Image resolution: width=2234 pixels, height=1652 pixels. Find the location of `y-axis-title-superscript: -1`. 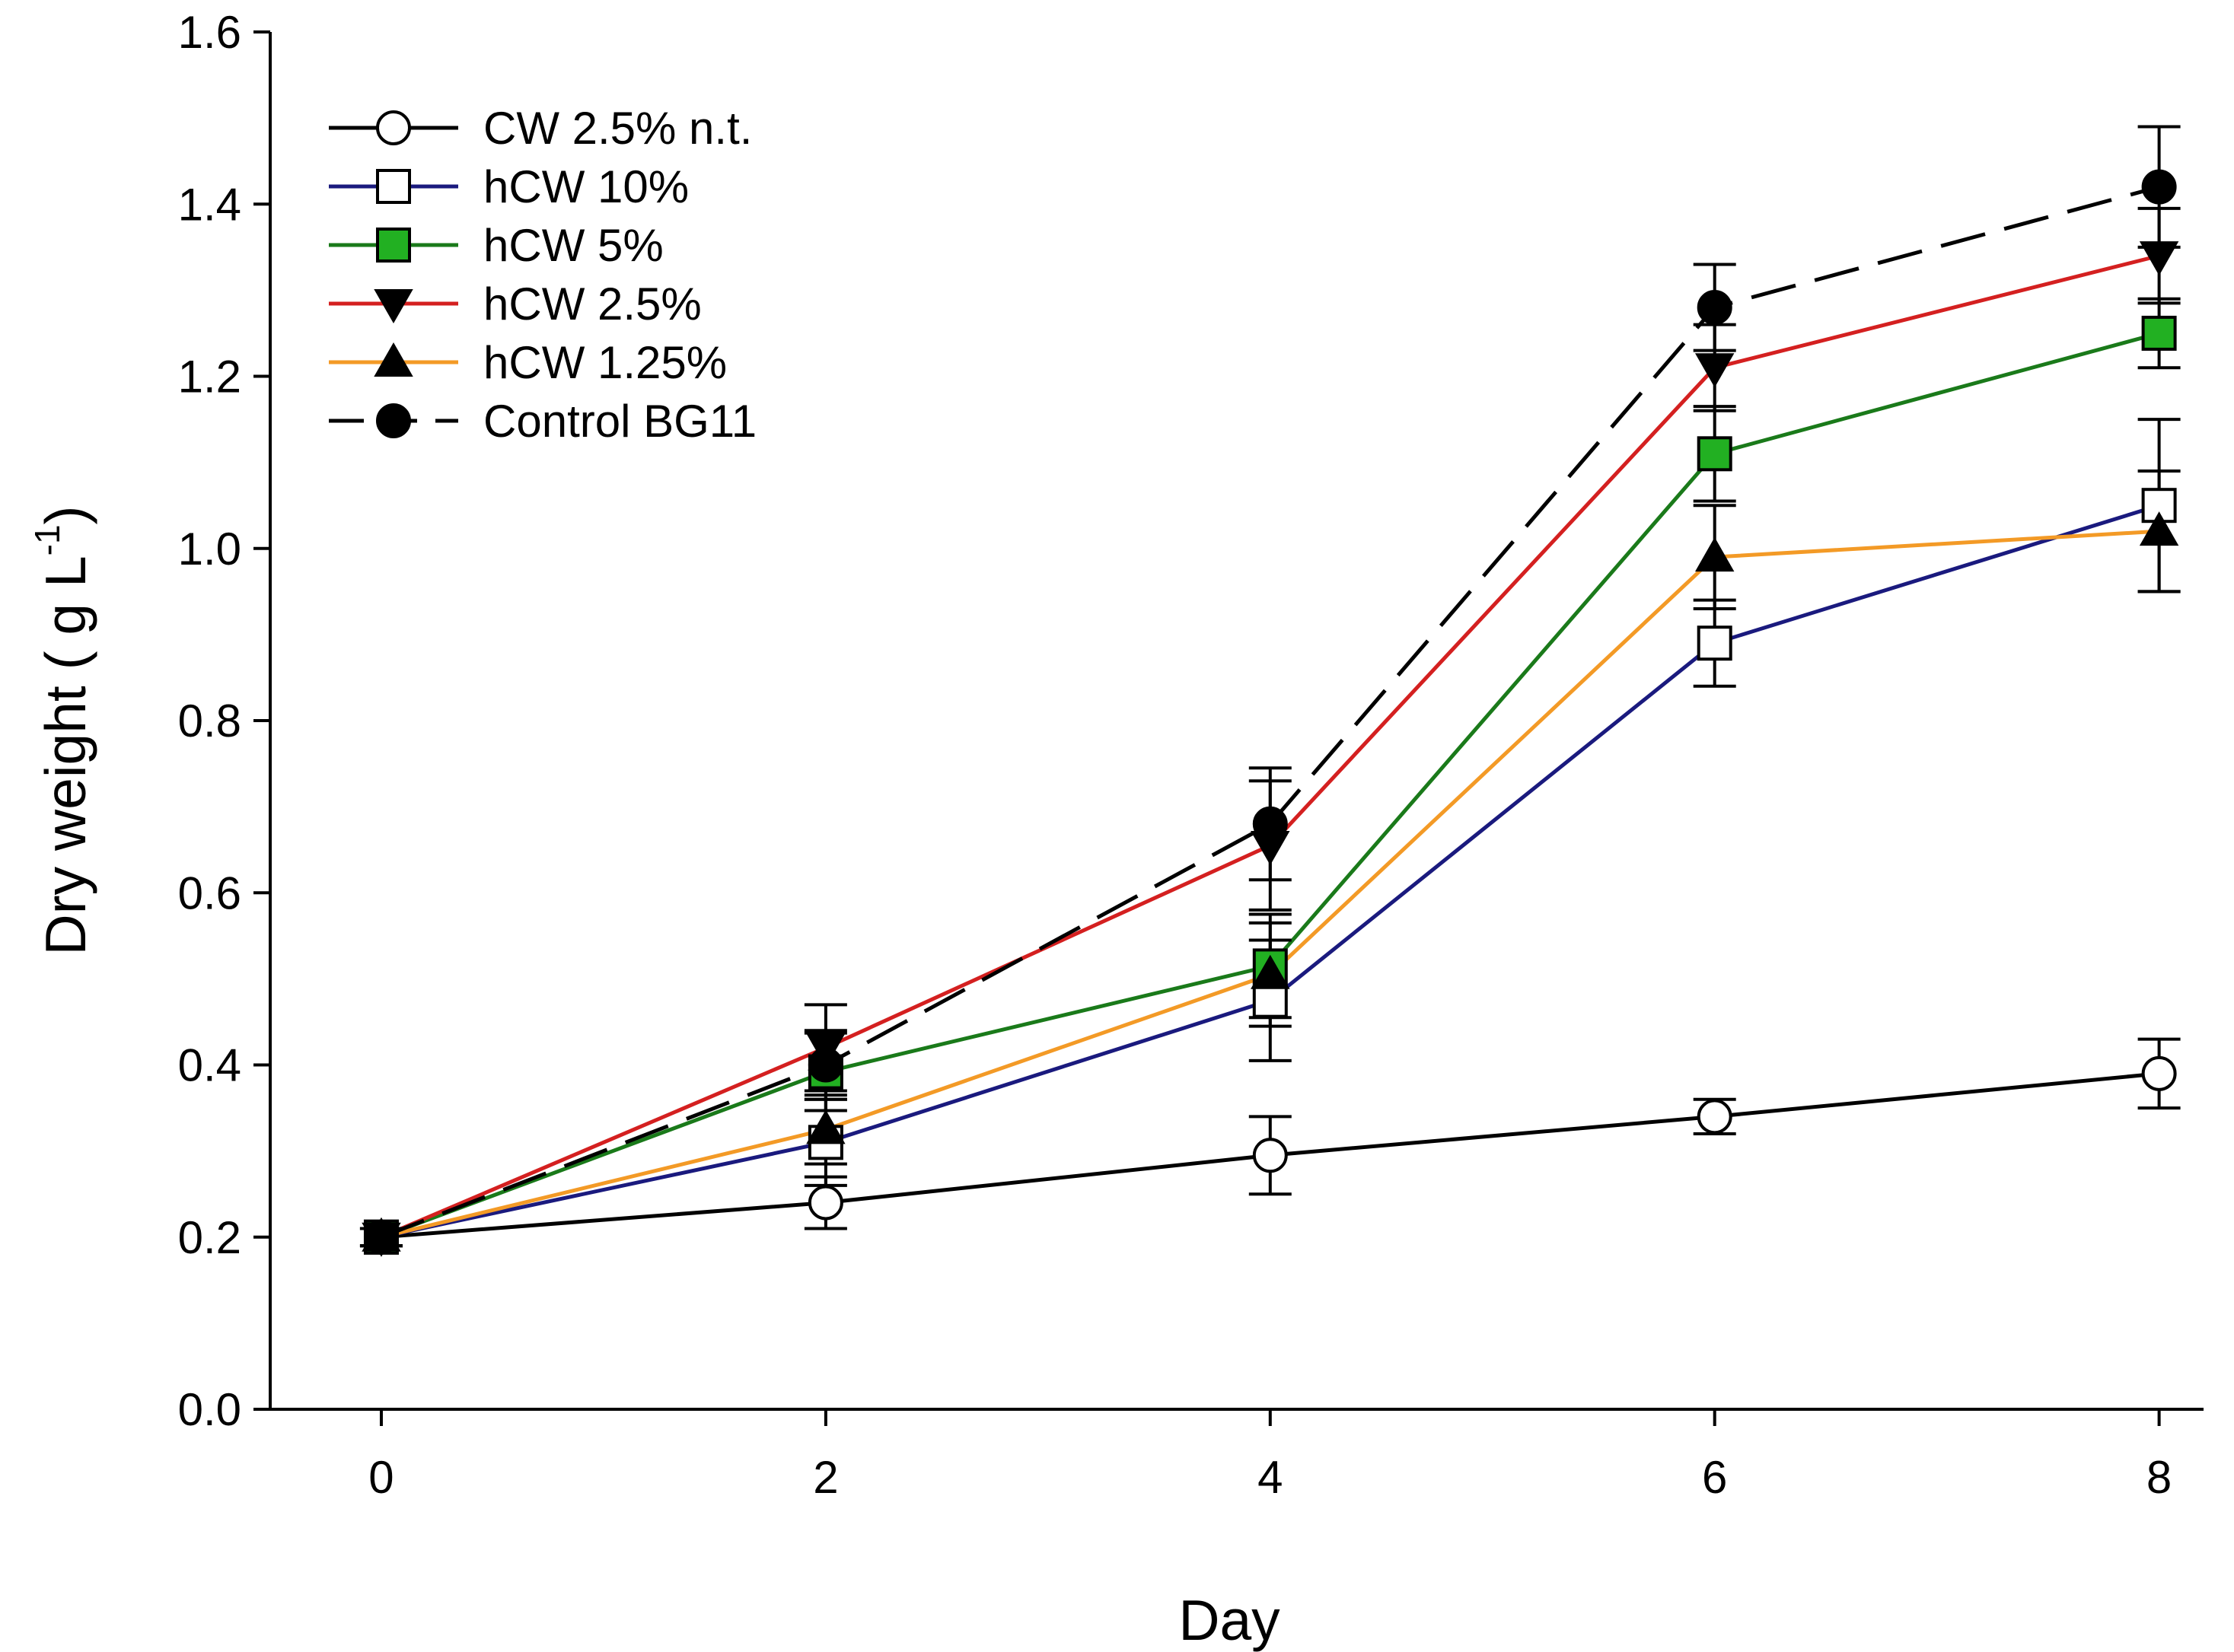

y-axis-title-superscript: -1 is located at coordinates (47, 539).